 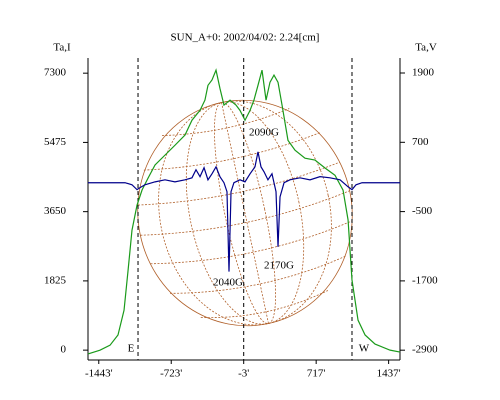 I want to click on annotation: 2170G, so click(x=279, y=266).